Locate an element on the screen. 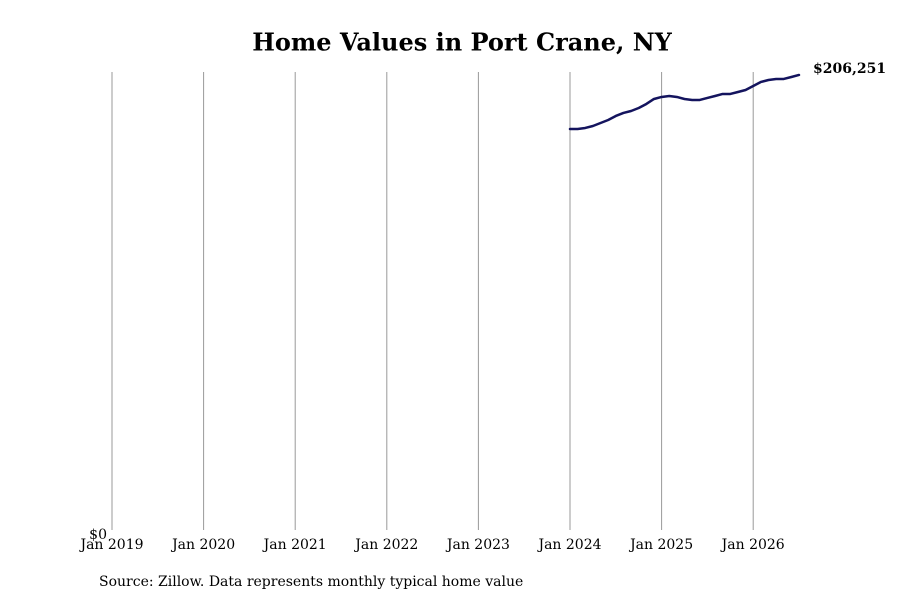 The image size is (900, 600). x-tick-label: Jan 2020 is located at coordinates (202, 545).